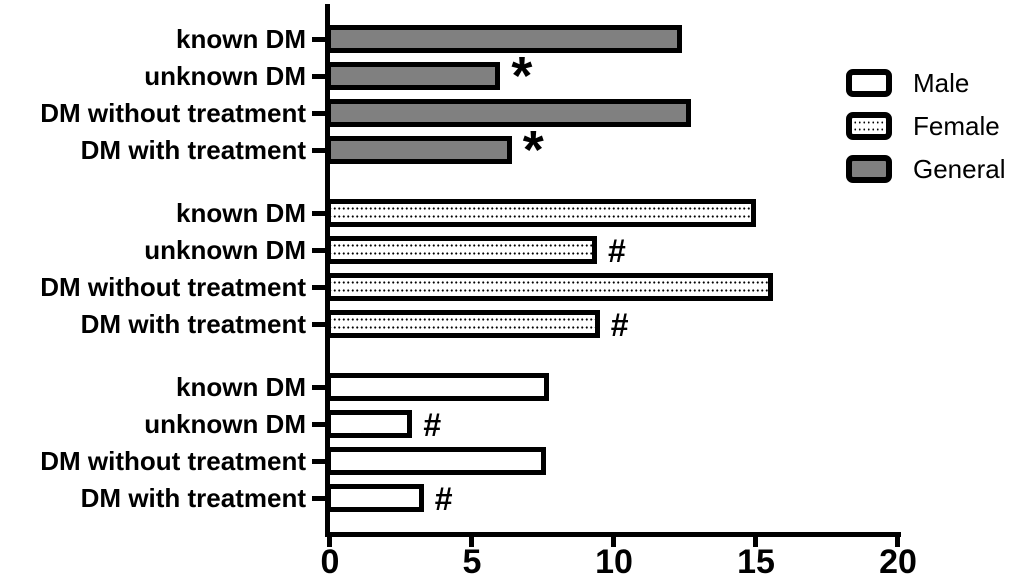 This screenshot has width=1024, height=577. What do you see at coordinates (550, 287) in the screenshot?
I see `bar-female-dm-without-treatment` at bounding box center [550, 287].